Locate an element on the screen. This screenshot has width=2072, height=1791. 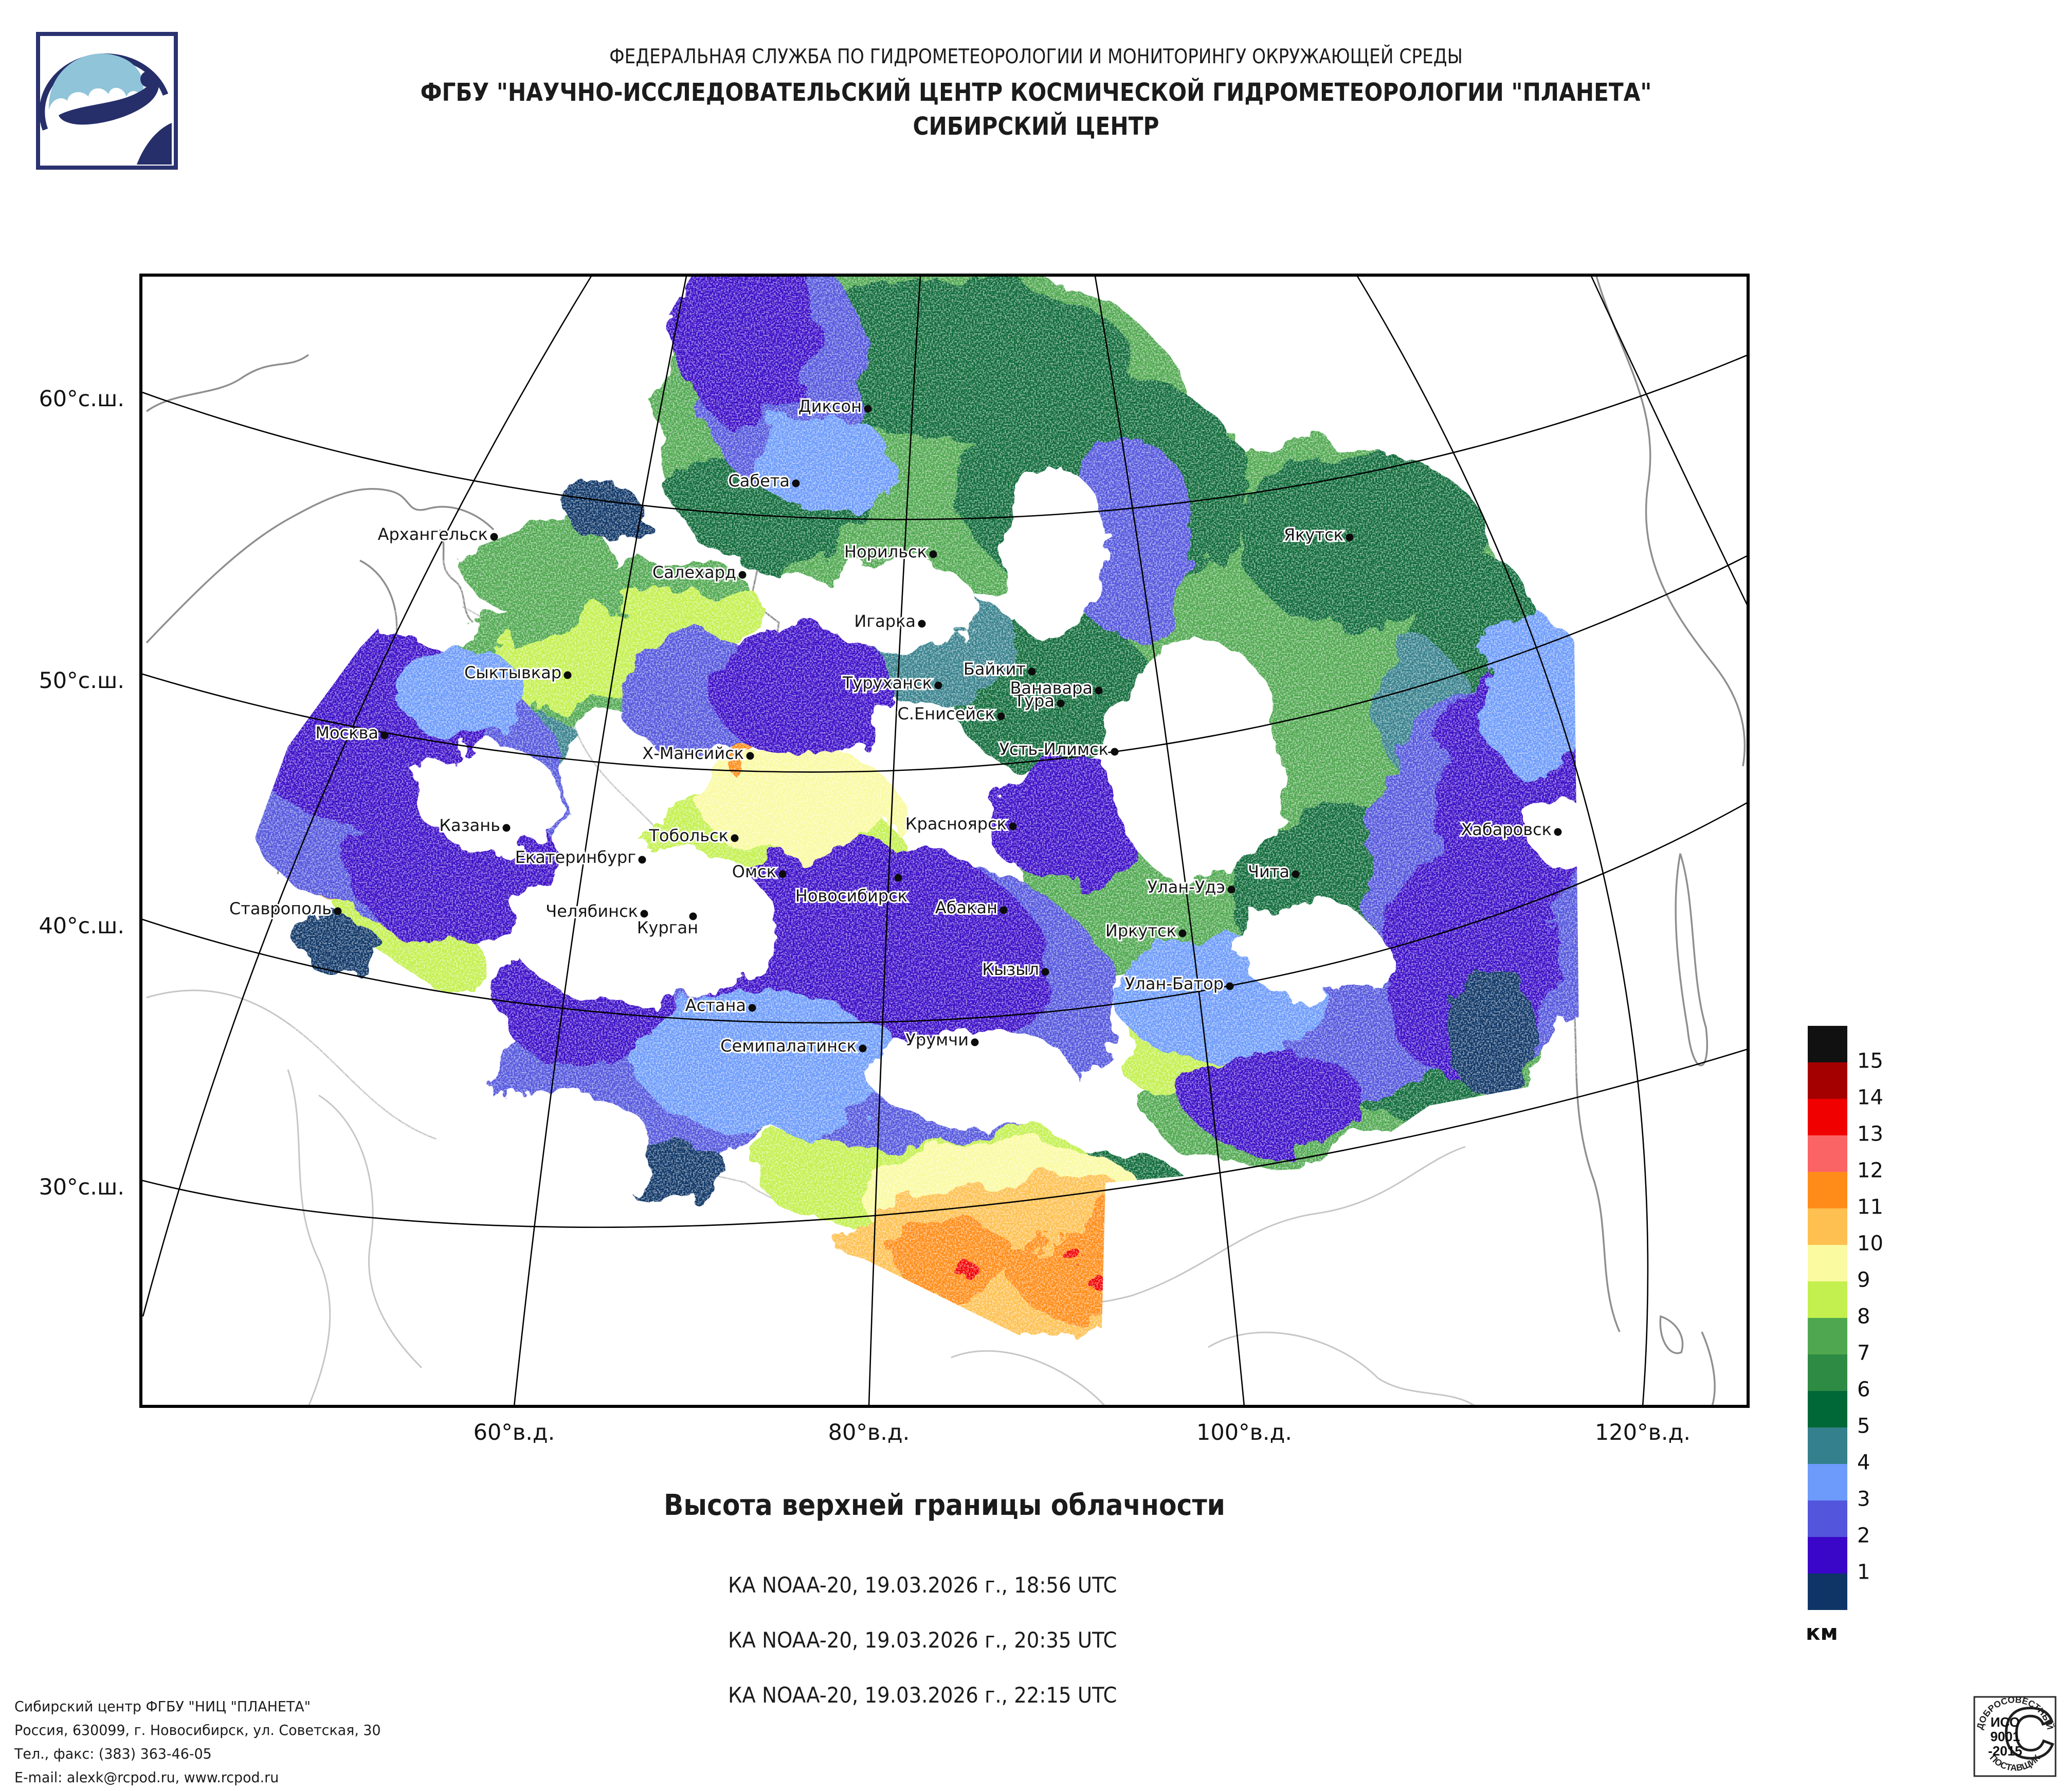
satellite-pass-line: КА NOAA-20, 19.03.2026 г., 22:15 UTC is located at coordinates (922, 1695).